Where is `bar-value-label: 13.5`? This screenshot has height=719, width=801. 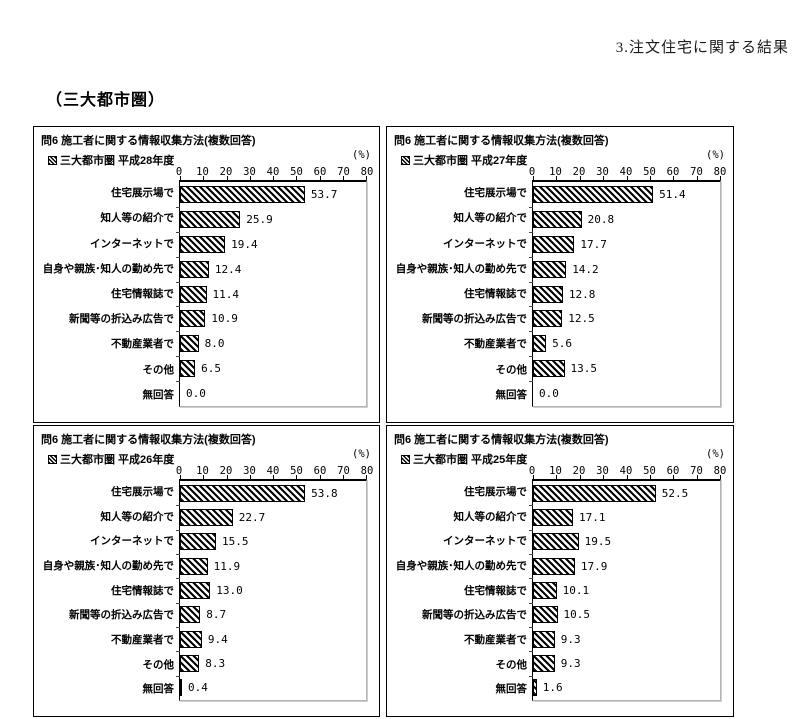 bar-value-label: 13.5 is located at coordinates (584, 369).